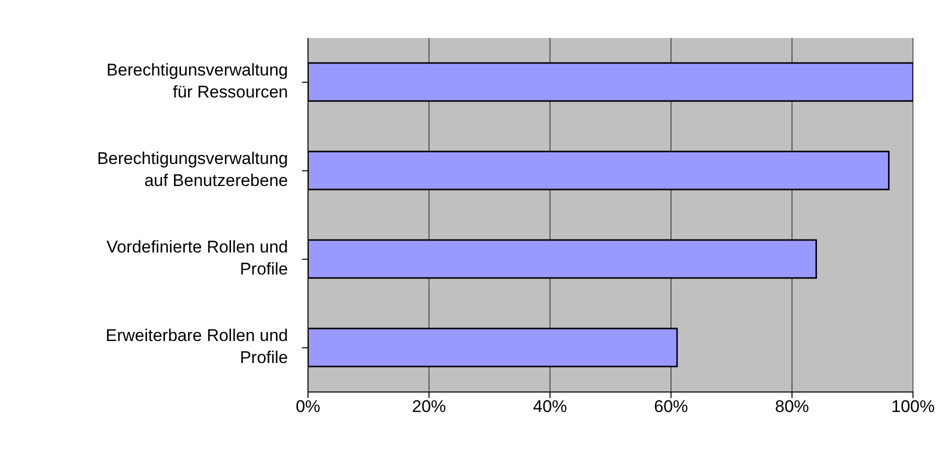  I want to click on y-tick-label: Vordefinierte Rollen und Profile, so click(197, 258).